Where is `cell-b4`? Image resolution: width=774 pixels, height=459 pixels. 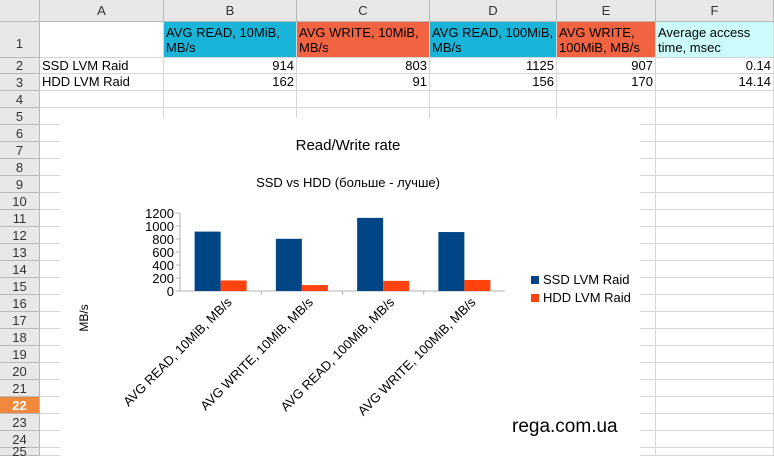 cell-b4 is located at coordinates (230, 99).